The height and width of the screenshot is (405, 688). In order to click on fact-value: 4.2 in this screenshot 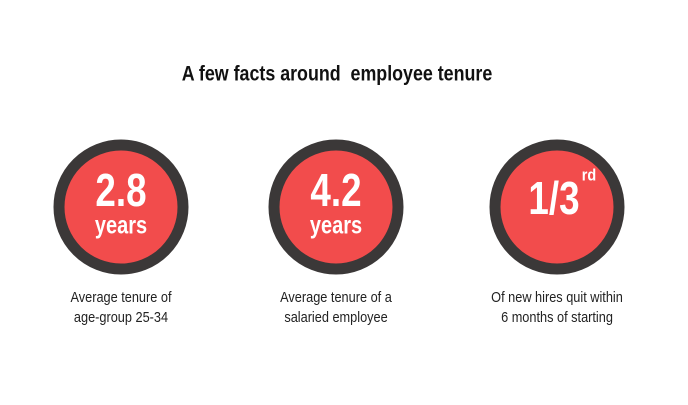, I will do `click(335, 190)`.